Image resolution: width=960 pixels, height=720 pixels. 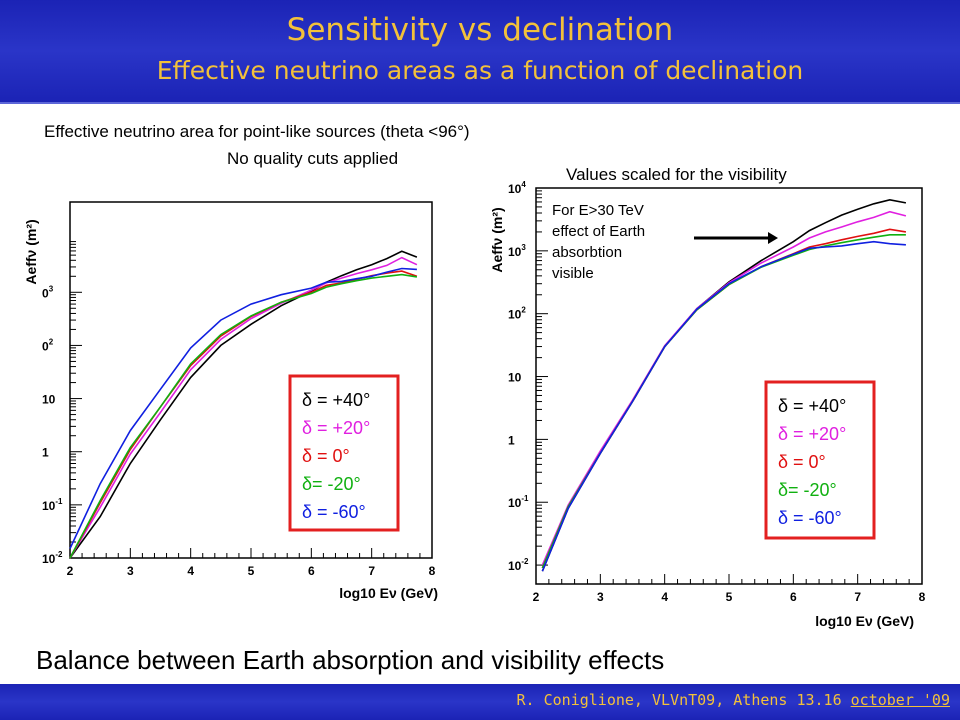 What do you see at coordinates (311, 571) in the screenshot?
I see `chart0-x-tick-label: 6` at bounding box center [311, 571].